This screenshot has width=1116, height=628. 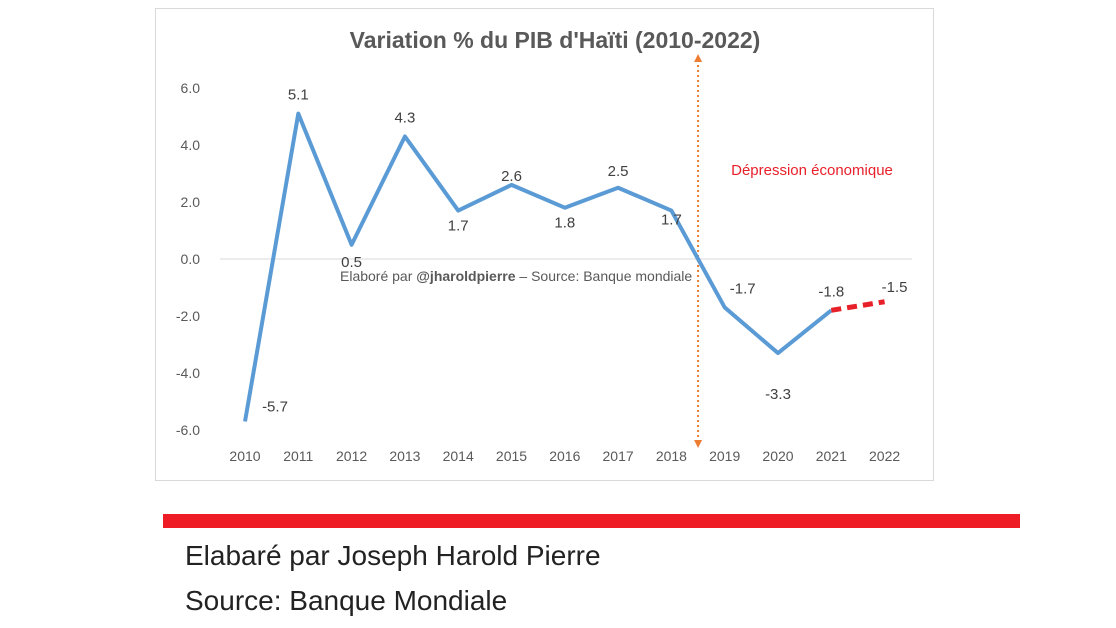 What do you see at coordinates (857, 306) in the screenshot?
I see `gdp-projection-line` at bounding box center [857, 306].